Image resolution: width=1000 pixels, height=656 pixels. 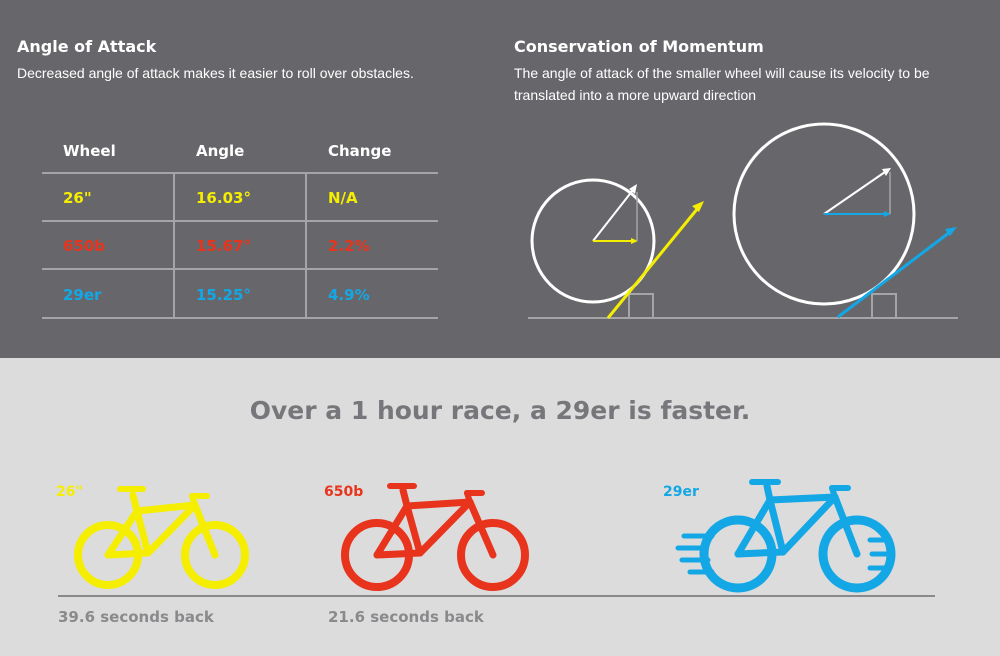 What do you see at coordinates (77, 198) in the screenshot?
I see `table-cell-wheel: 26"` at bounding box center [77, 198].